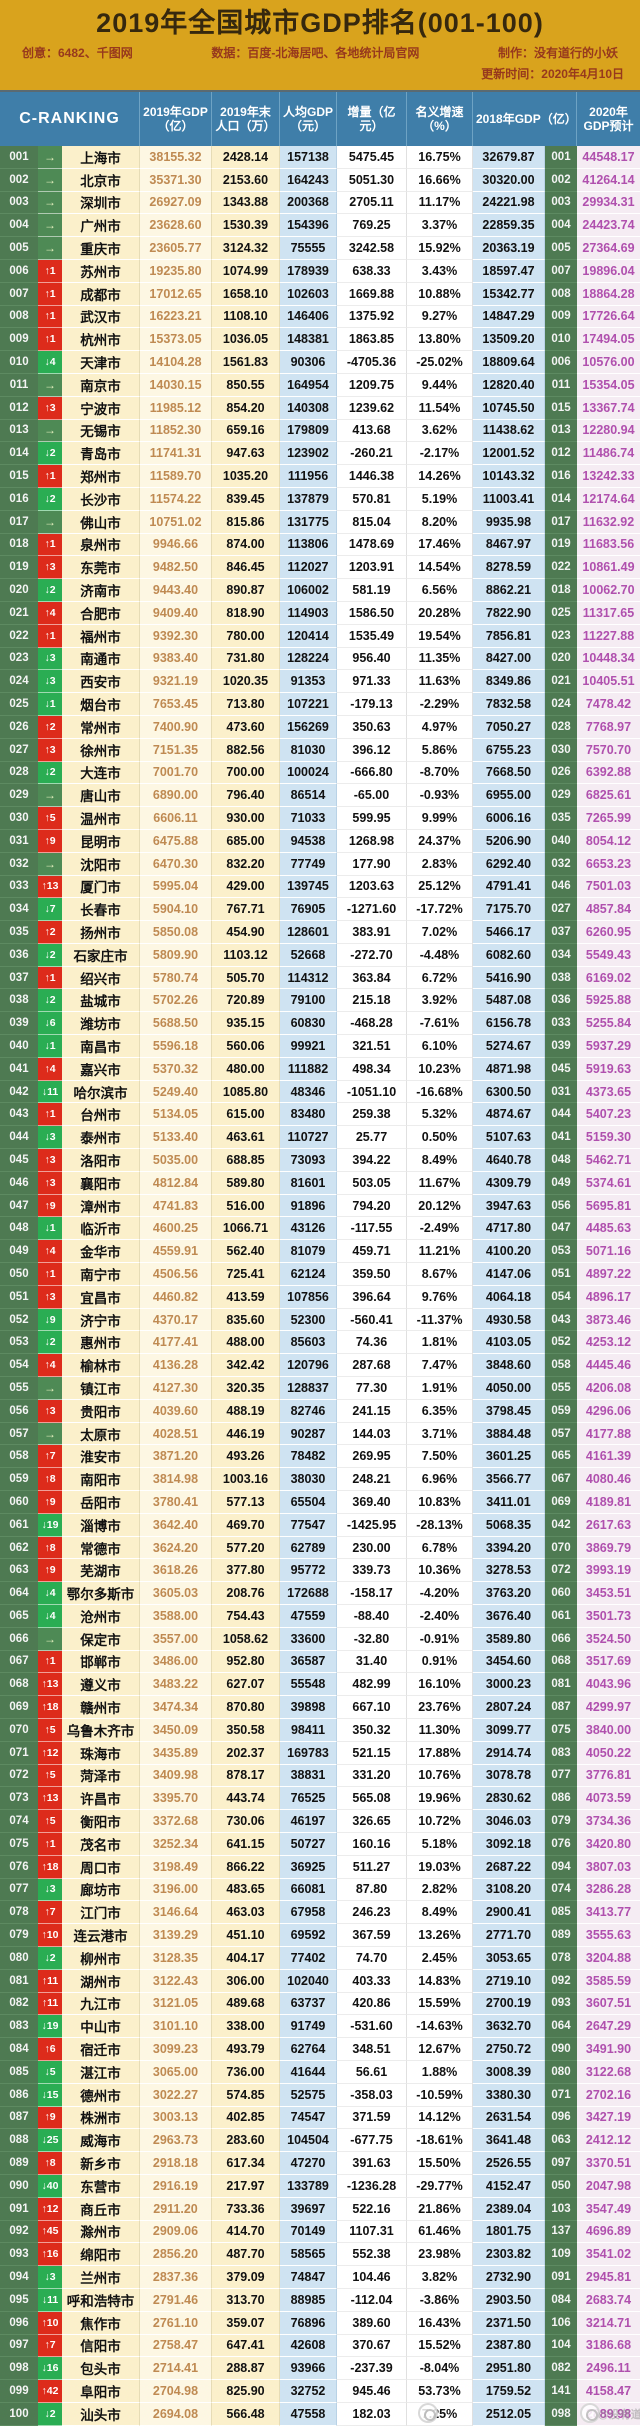  Describe the element at coordinates (608, 1867) in the screenshot. I see `gdp-2020-forecast-cell: 3807.03` at that location.